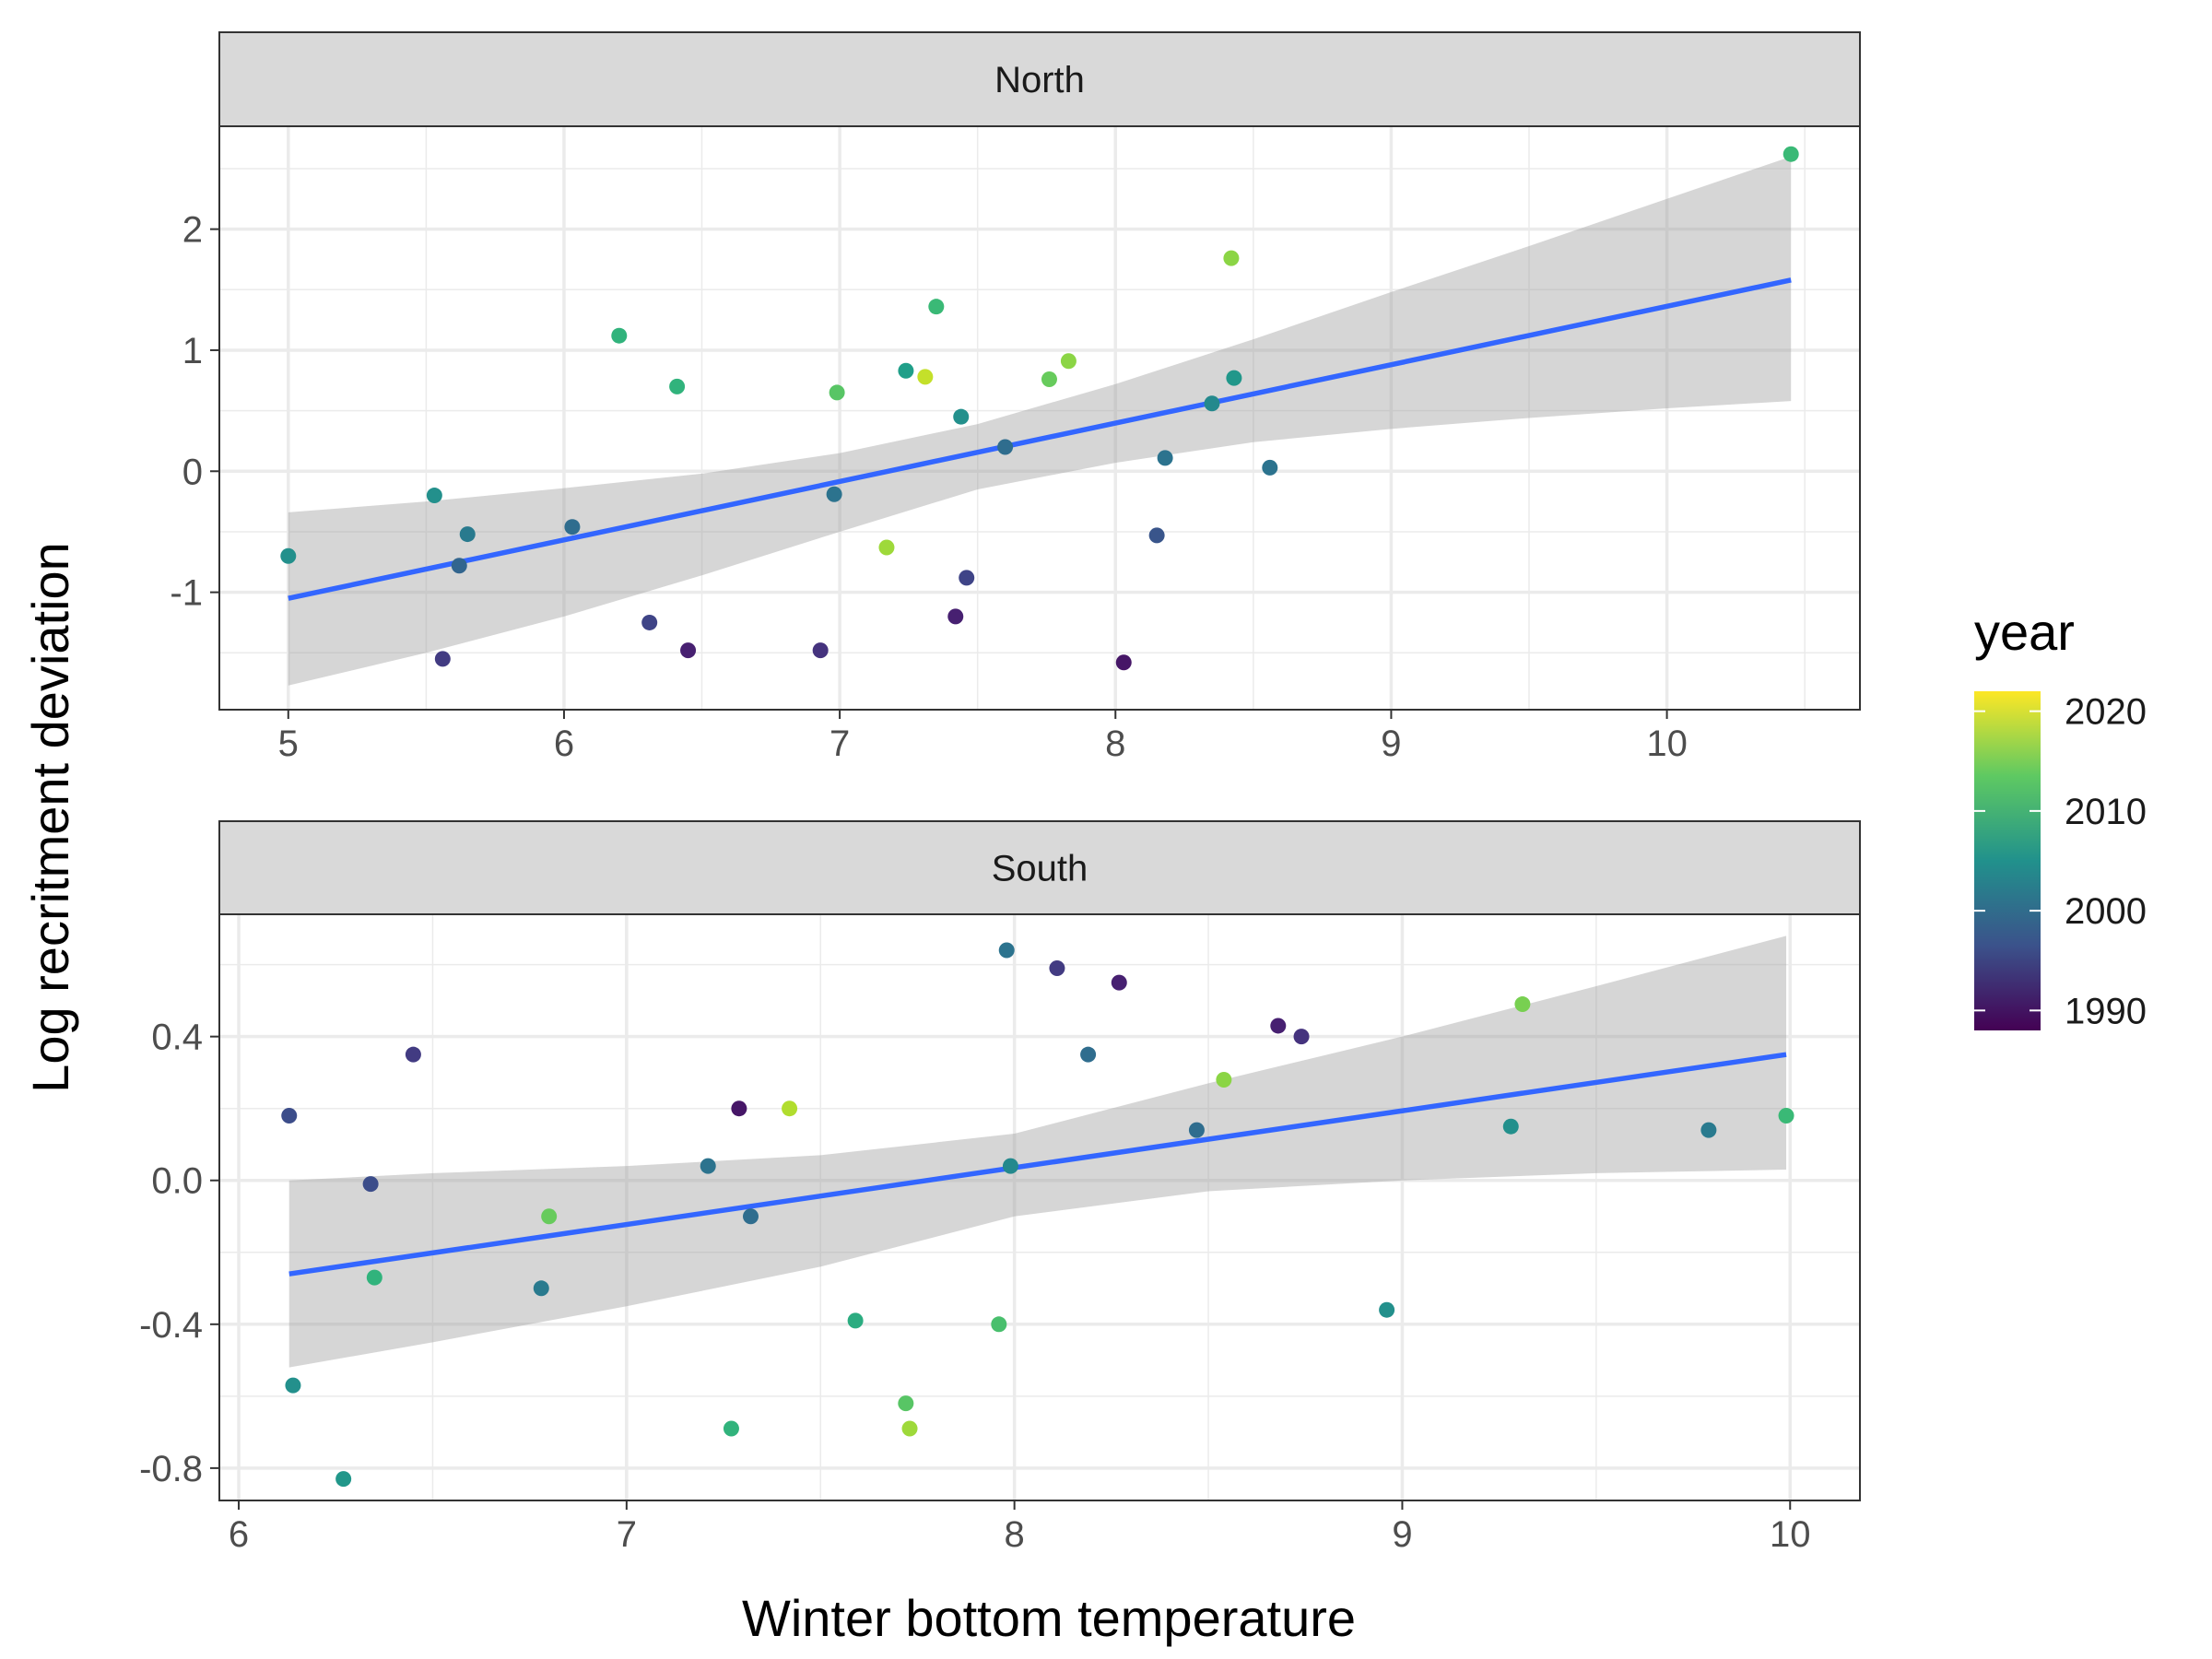 Image resolution: width=2212 pixels, height=1659 pixels. Describe the element at coordinates (2106, 812) in the screenshot. I see `legend-tick-label: 2010` at that location.